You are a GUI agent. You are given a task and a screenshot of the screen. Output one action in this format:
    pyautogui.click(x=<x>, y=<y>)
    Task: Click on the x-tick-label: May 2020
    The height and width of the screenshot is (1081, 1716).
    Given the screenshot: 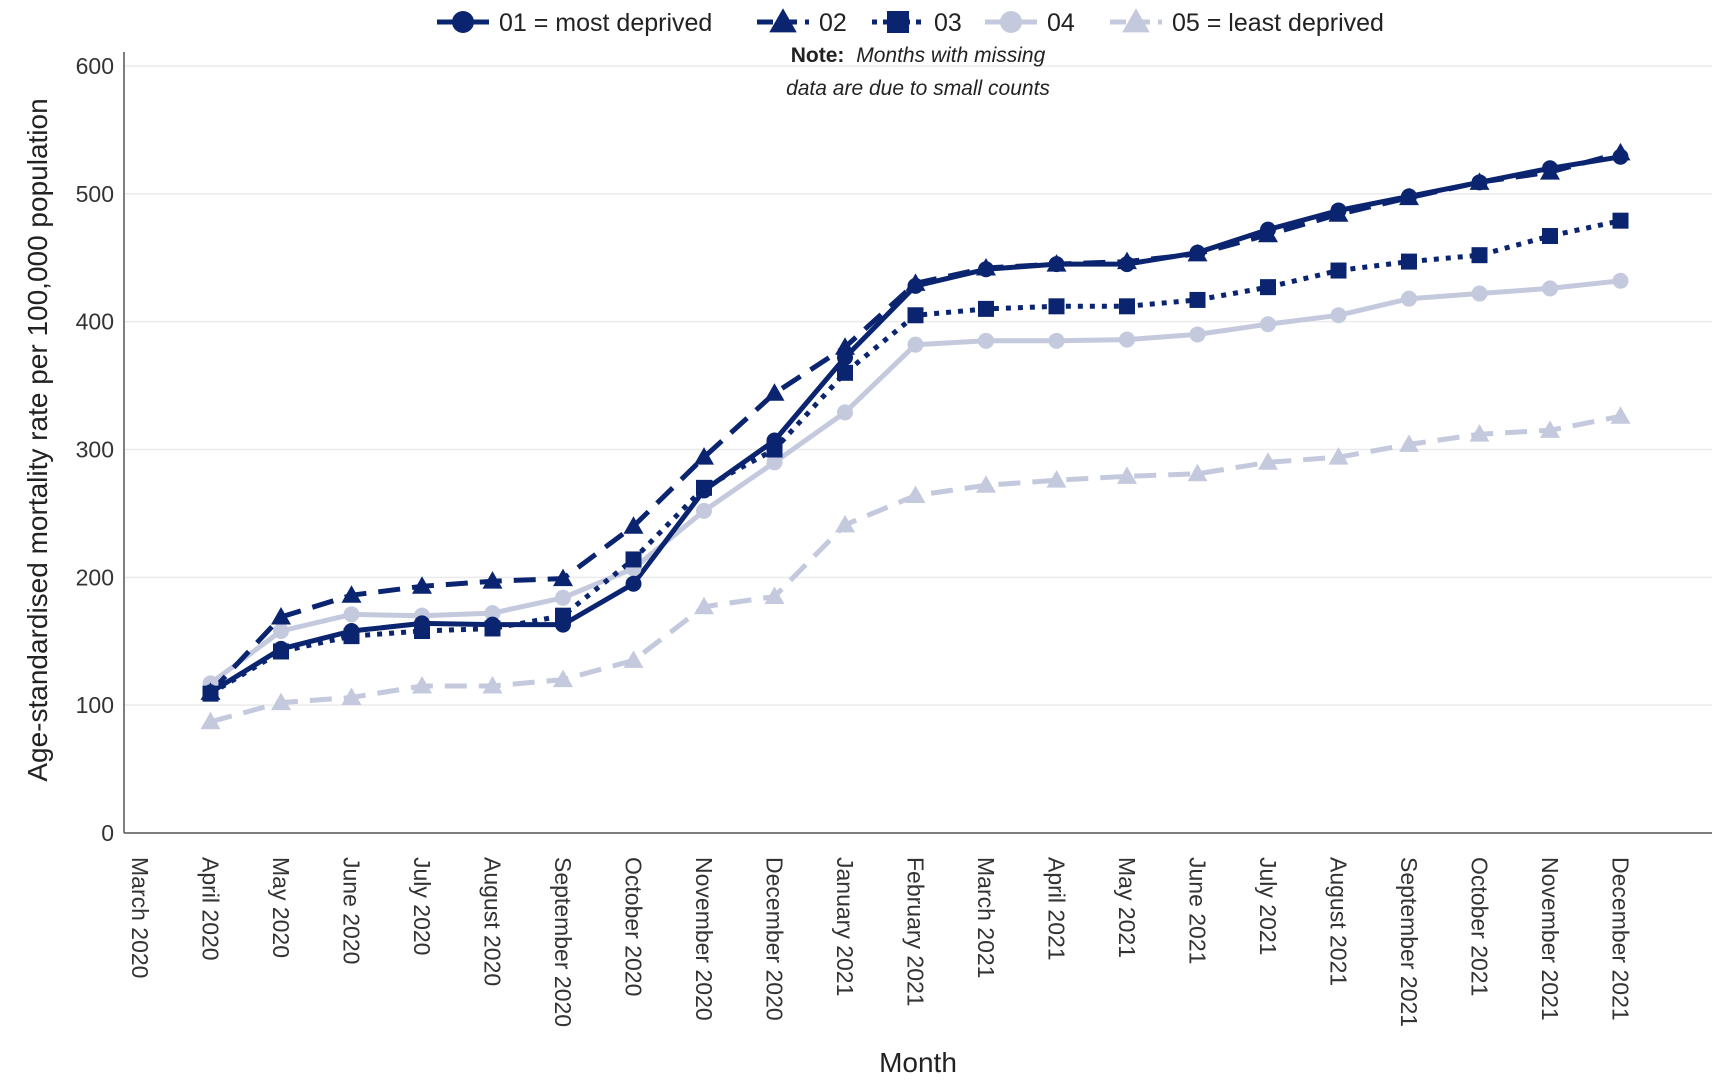 What is the action you would take?
    pyautogui.click(x=281, y=907)
    